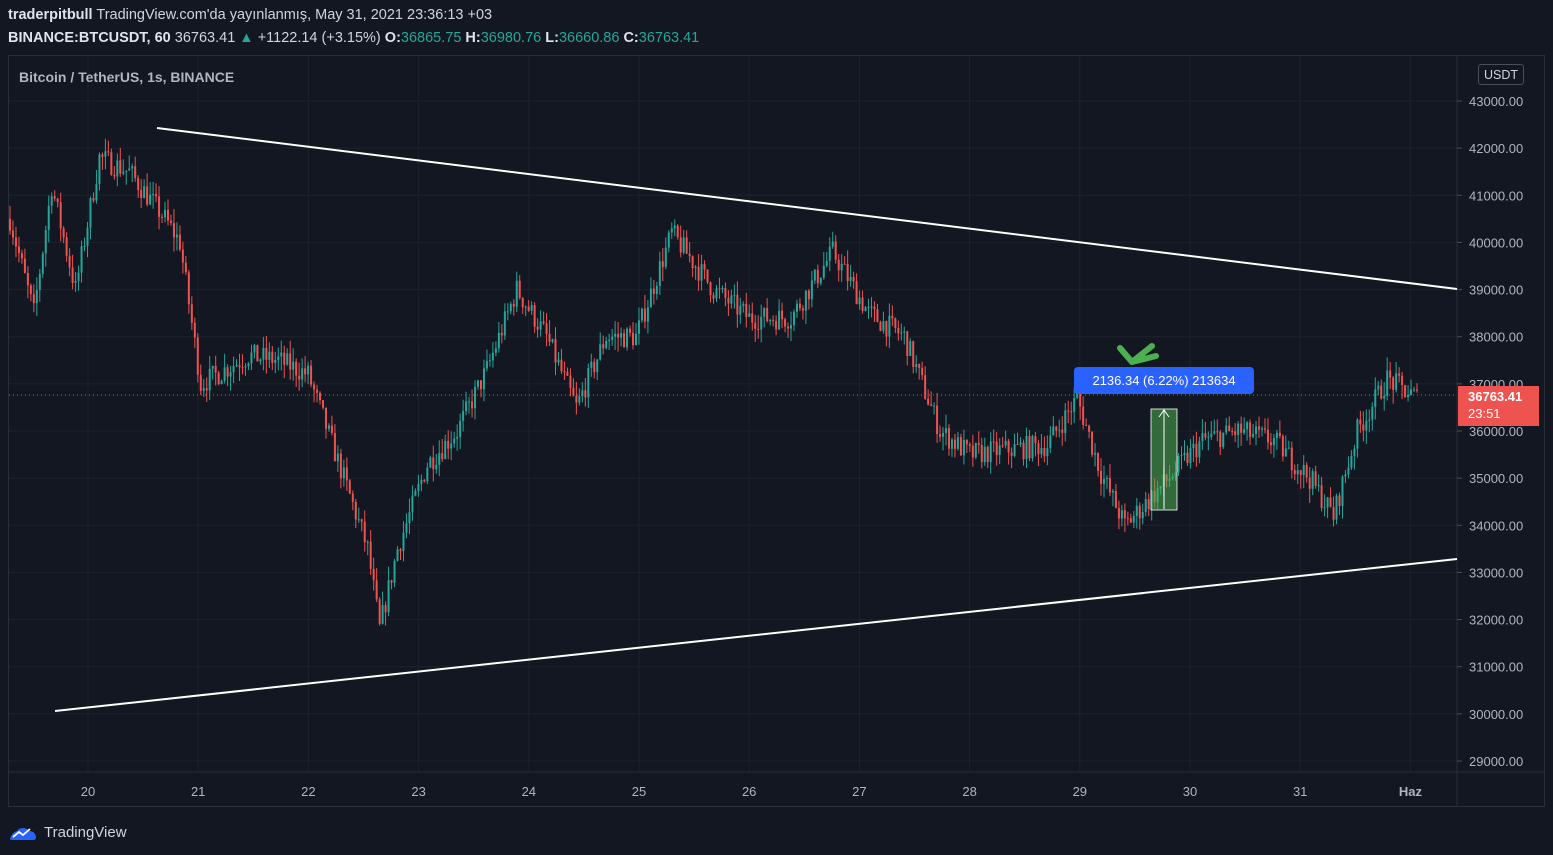  Describe the element at coordinates (67, 832) in the screenshot. I see `tradingview-brand: TradingView` at that location.